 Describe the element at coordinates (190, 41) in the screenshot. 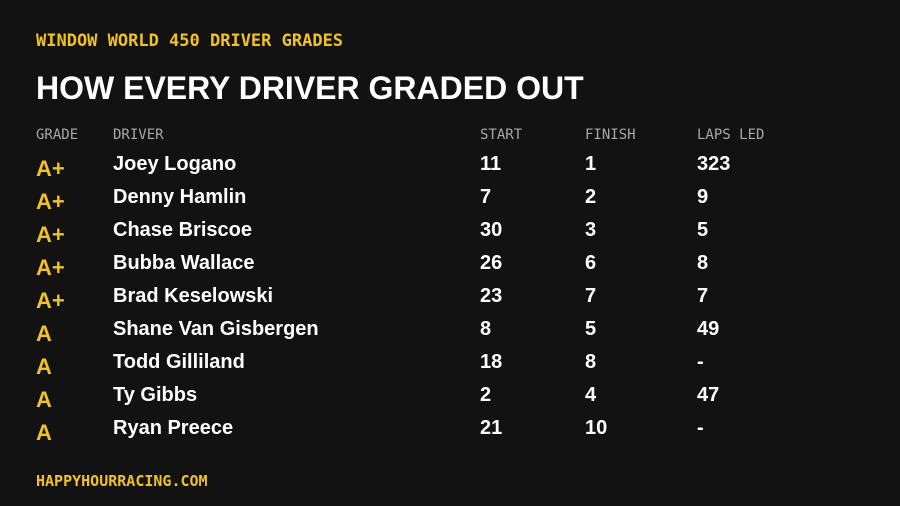

I see `kicker: WINDOW WORLD 450 DRIVER GRADES` at that location.